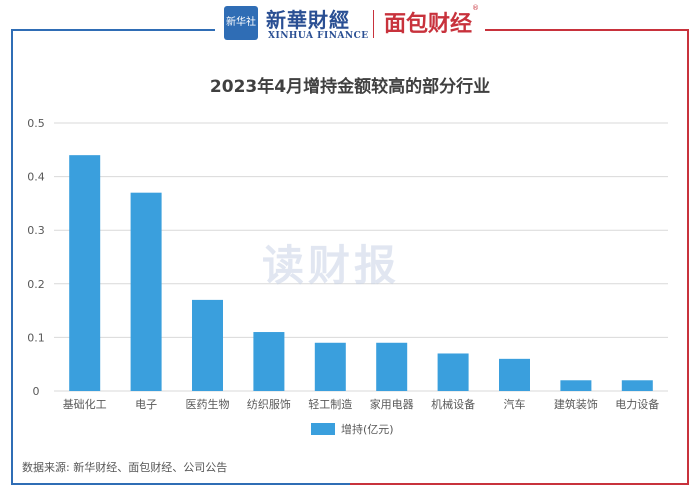 The image size is (700, 495). I want to click on x-tick-label: 医药生物, so click(208, 404).